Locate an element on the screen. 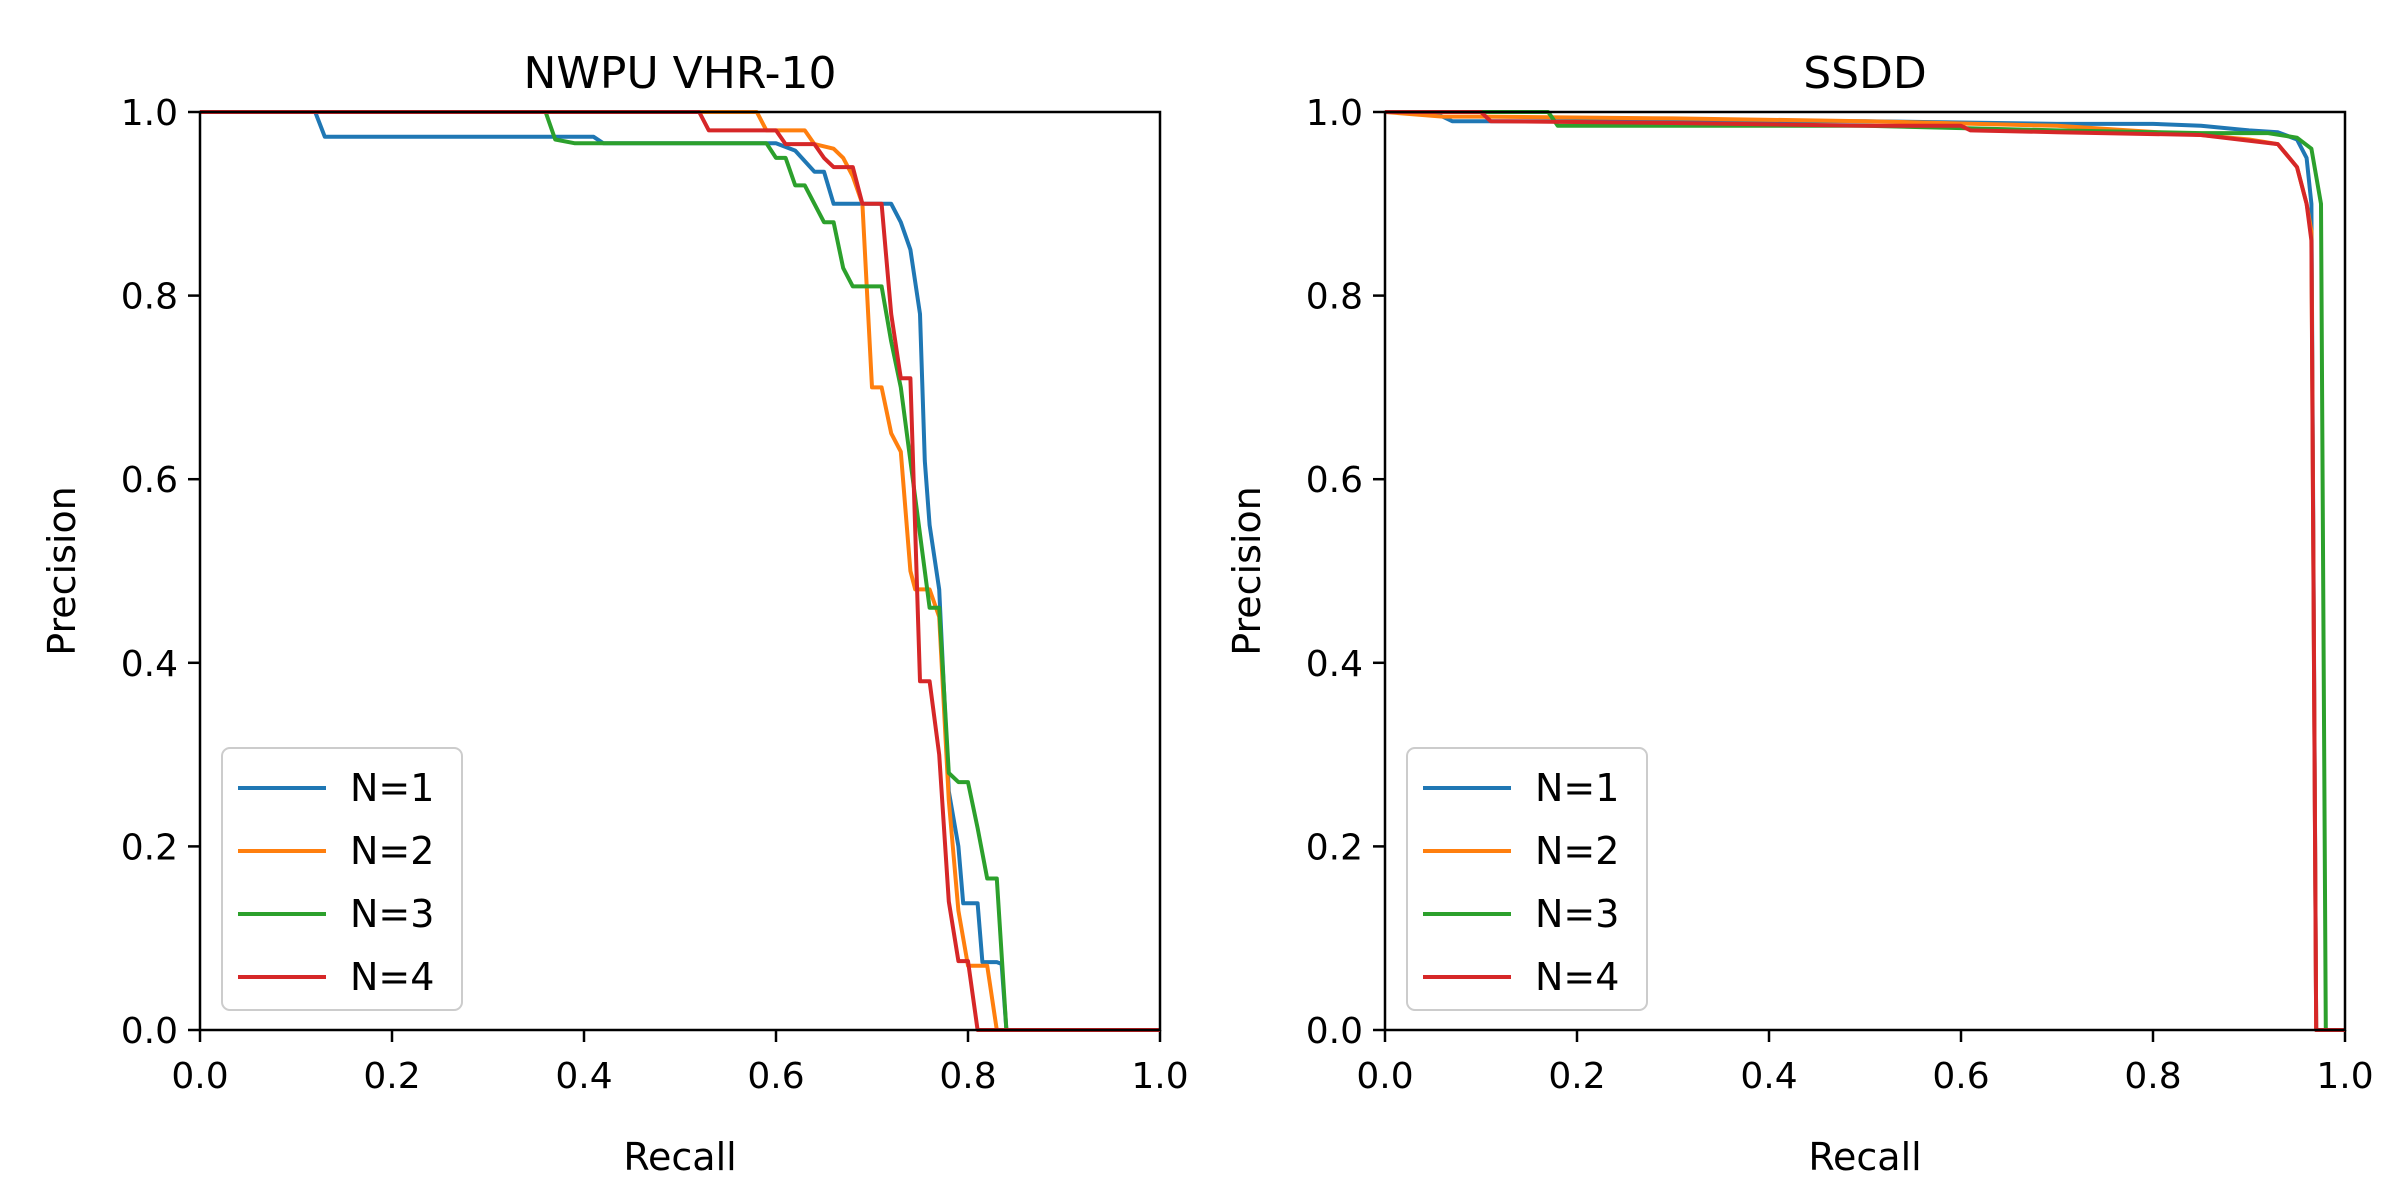 Image resolution: width=2400 pixels, height=1200 pixels. chart-title: SSDD is located at coordinates (1865, 73).